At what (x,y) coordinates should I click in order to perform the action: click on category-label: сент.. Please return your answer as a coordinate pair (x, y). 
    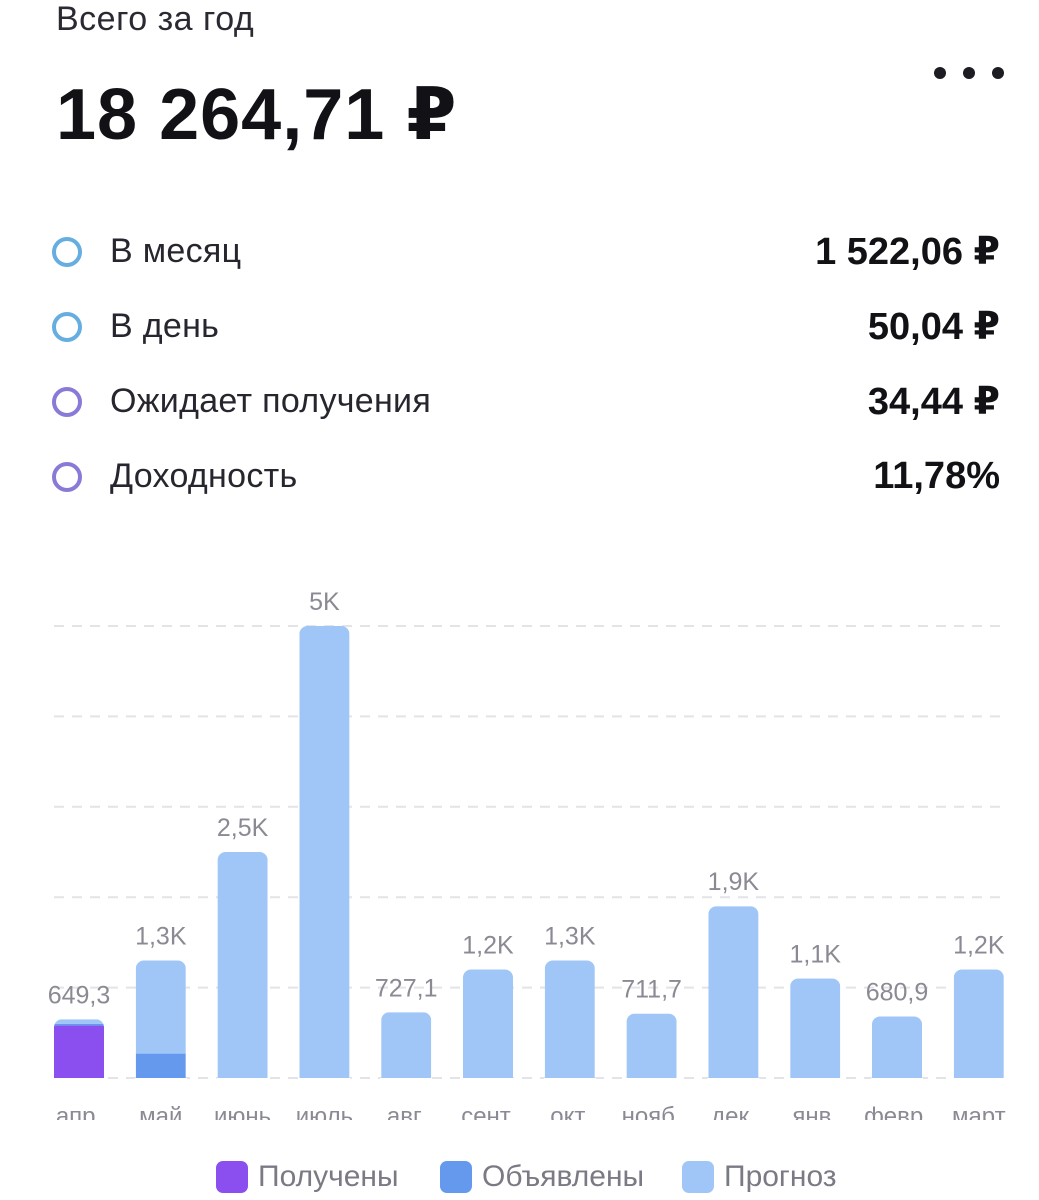
    Looking at the image, I should click on (488, 1111).